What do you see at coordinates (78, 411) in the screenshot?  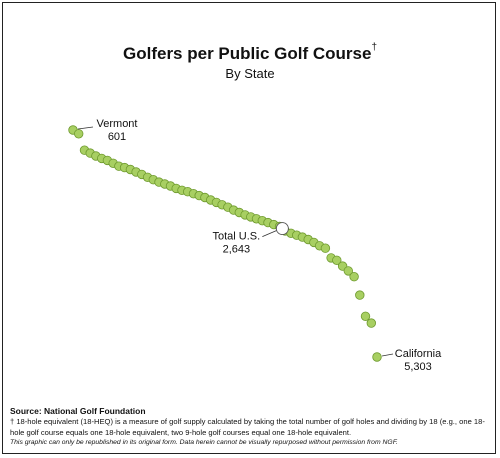 I see `source-text: Source: National Golf Foundation` at bounding box center [78, 411].